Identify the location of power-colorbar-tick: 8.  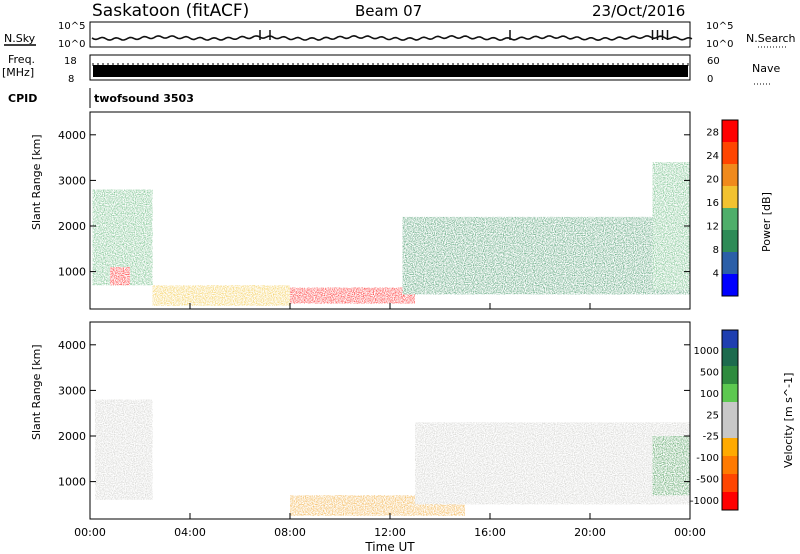
(716, 250).